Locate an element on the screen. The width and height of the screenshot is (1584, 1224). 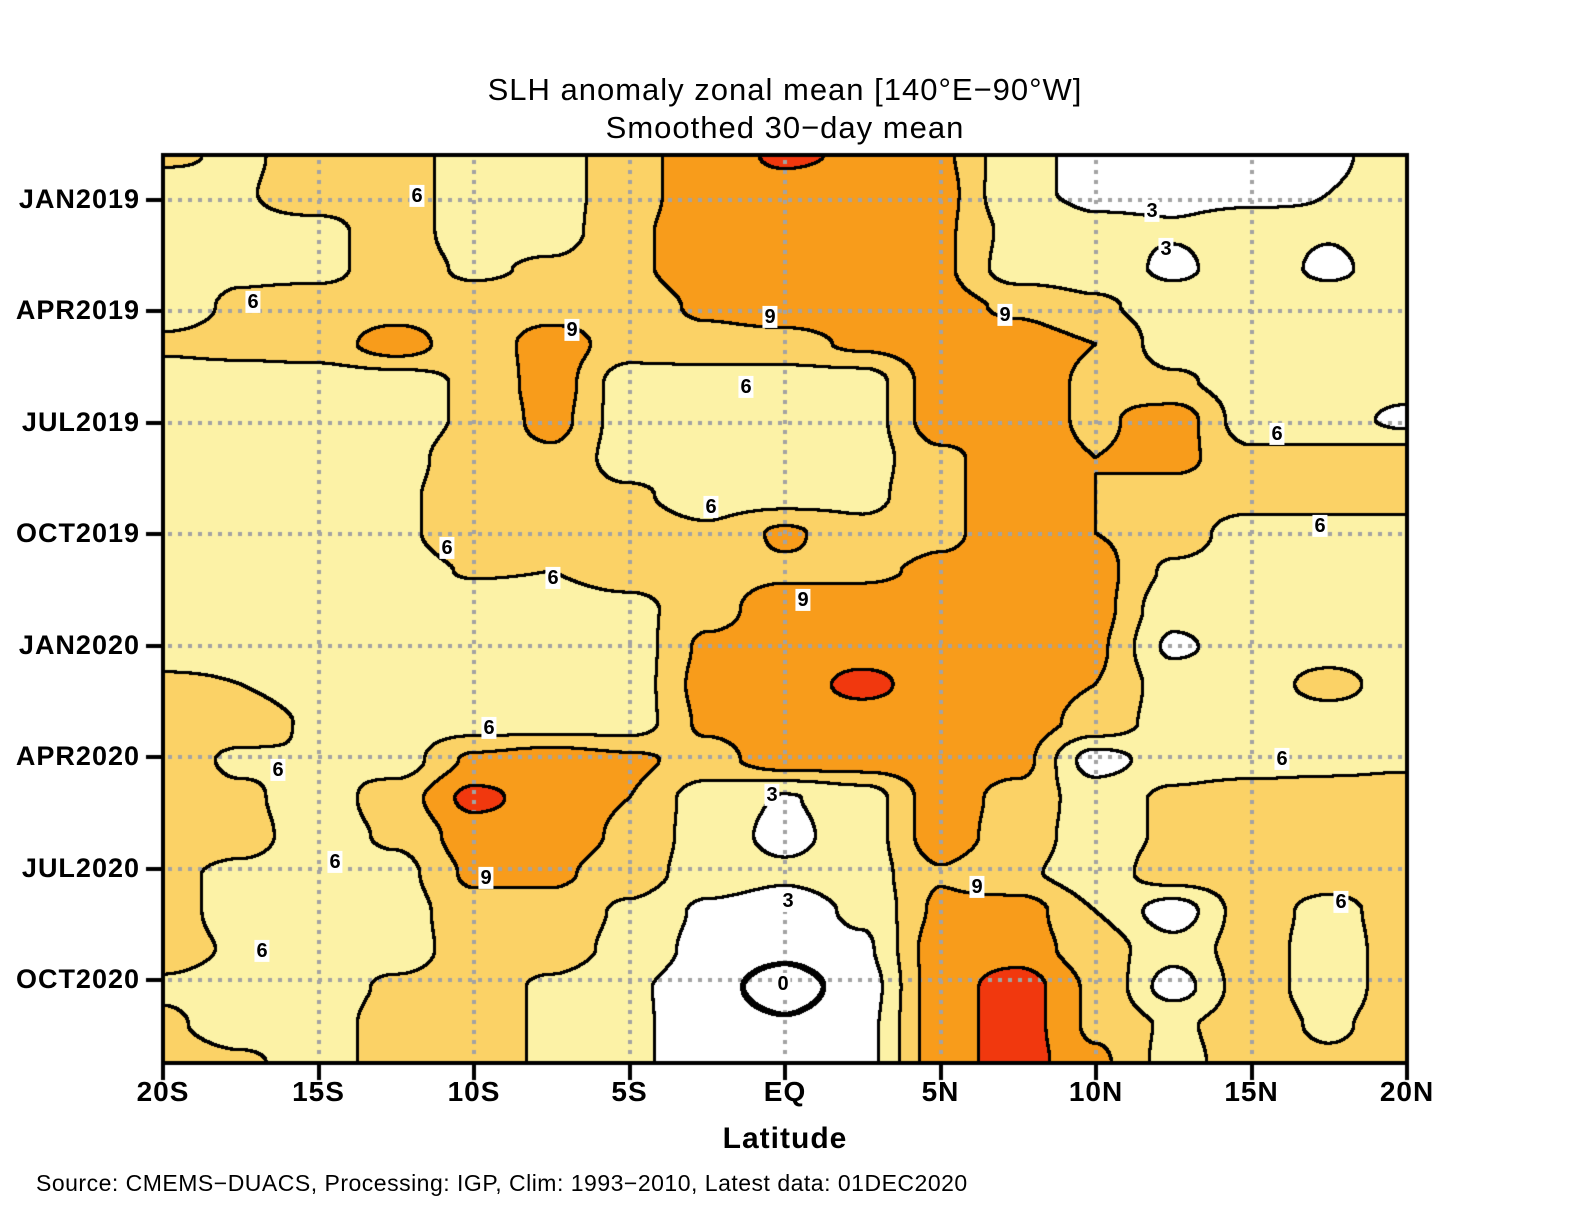
y-tick-label: JAN2019 is located at coordinates (79, 199).